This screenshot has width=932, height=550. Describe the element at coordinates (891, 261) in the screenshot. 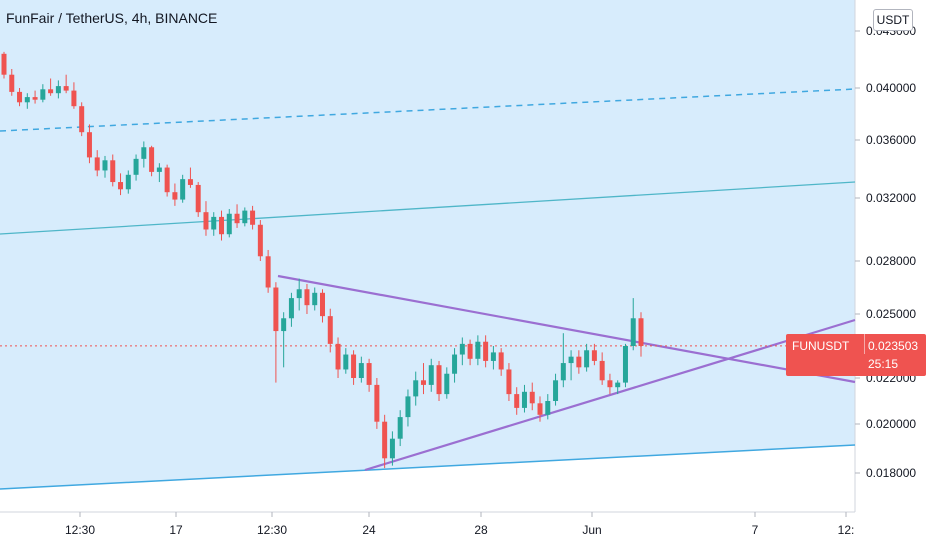

I see `y-tick-label: 0.028000` at that location.